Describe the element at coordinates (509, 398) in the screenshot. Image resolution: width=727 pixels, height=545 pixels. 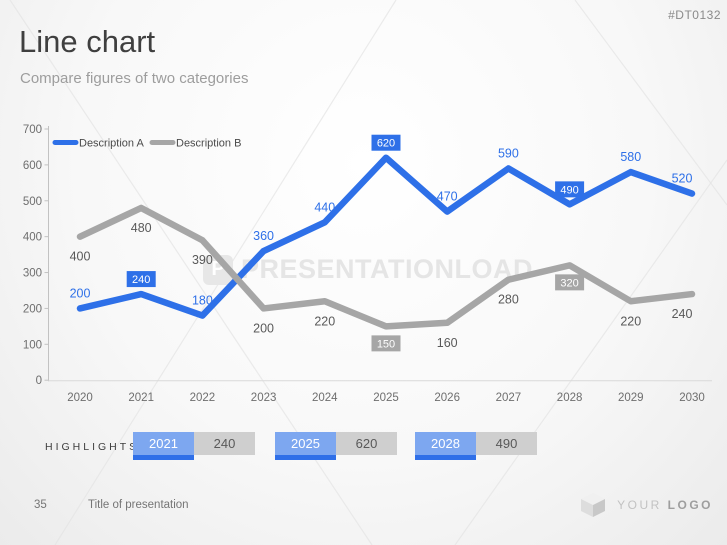
I see `svg-text: 2027` at that location.